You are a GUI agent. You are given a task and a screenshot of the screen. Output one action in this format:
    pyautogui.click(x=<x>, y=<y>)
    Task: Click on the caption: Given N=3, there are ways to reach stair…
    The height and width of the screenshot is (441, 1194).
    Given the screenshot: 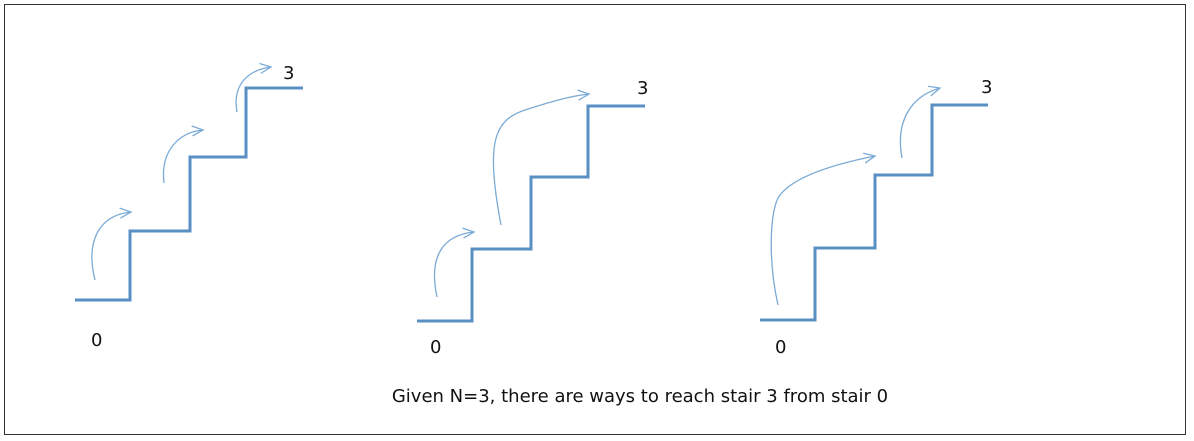 What is the action you would take?
    pyautogui.click(x=640, y=396)
    